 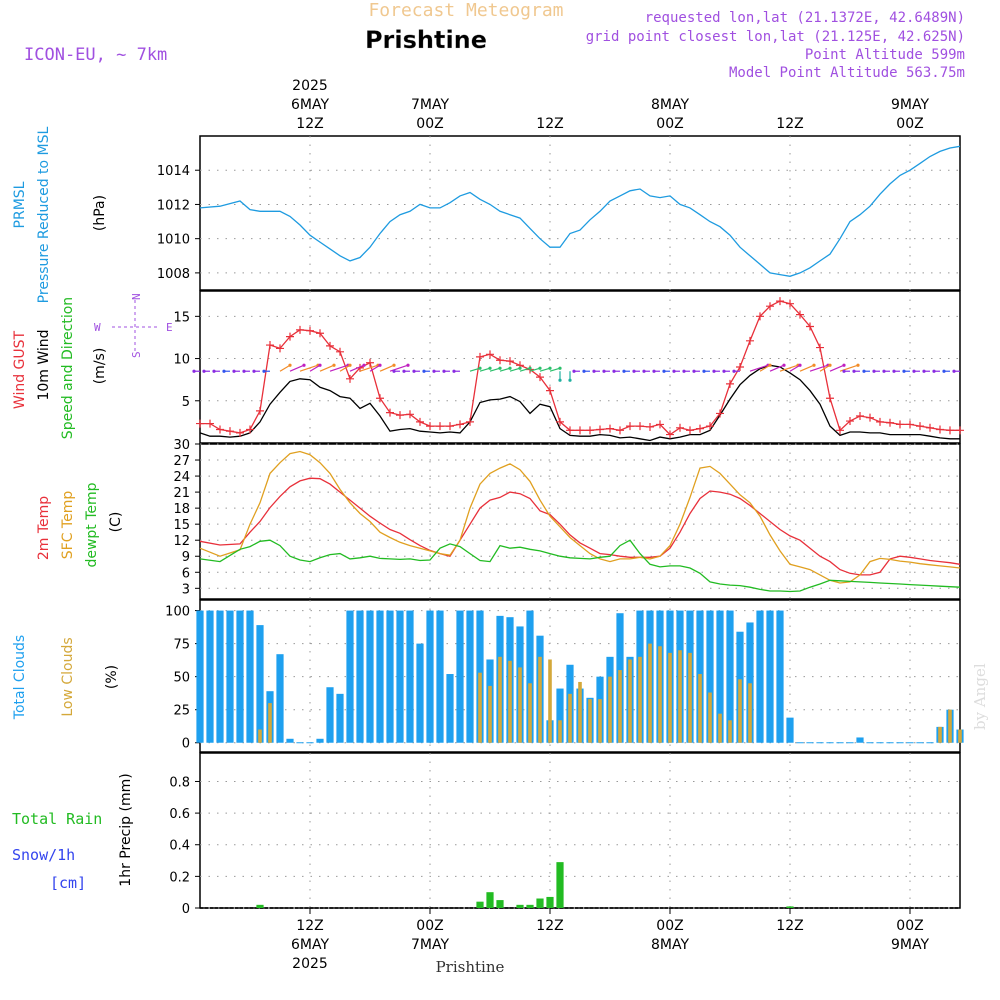 What do you see at coordinates (68, 368) in the screenshot?
I see `label-speed-direction: Speed and Direction` at bounding box center [68, 368].